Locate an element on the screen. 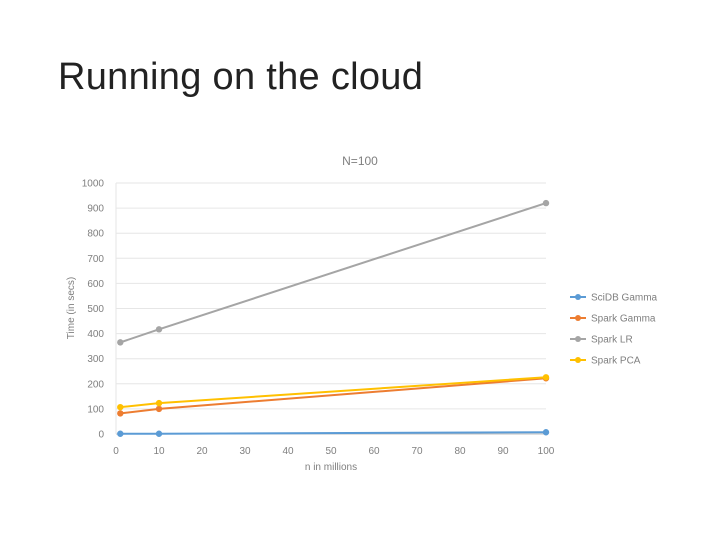  legend-label: Spark Gamma is located at coordinates (623, 319).